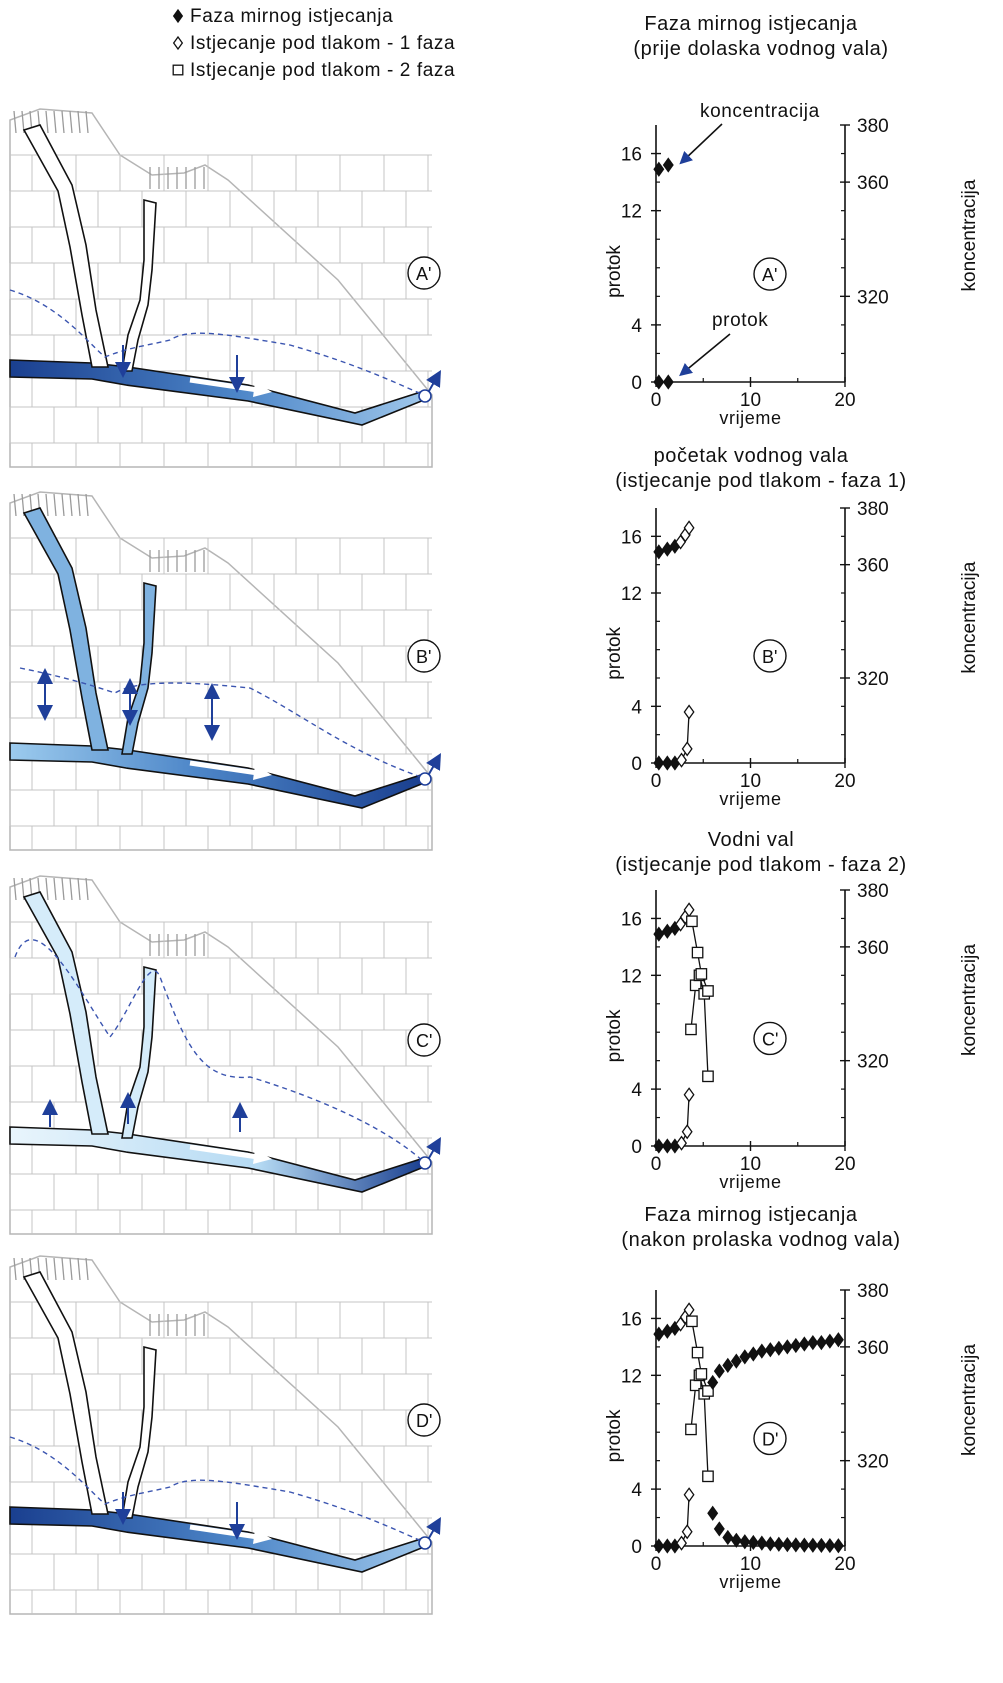 Image resolution: width=1003 pixels, height=1683 pixels. Describe the element at coordinates (224, 385) in the screenshot. I see `flow-arrow-shaft` at that location.